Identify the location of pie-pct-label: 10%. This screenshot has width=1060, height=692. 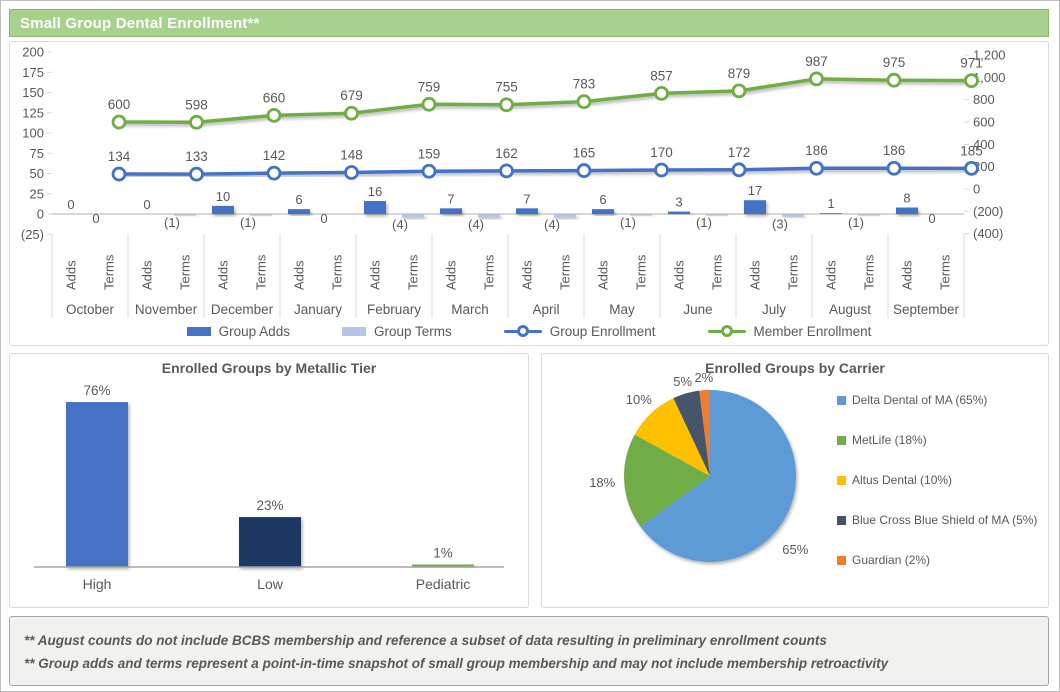
(639, 399).